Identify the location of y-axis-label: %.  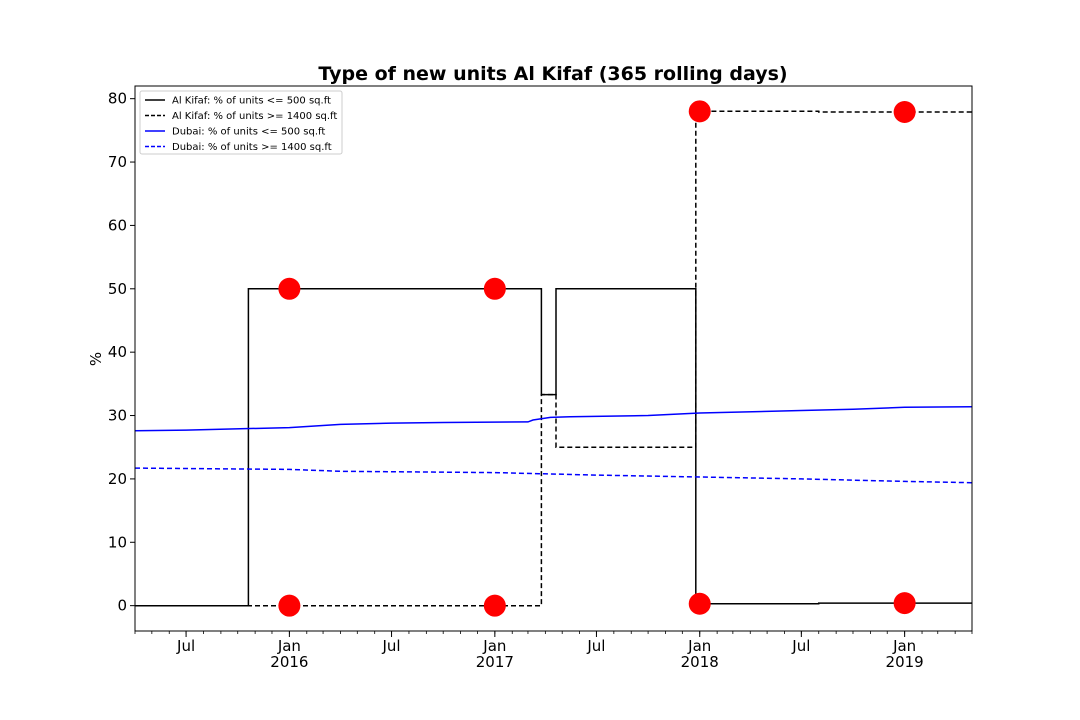
(96, 359).